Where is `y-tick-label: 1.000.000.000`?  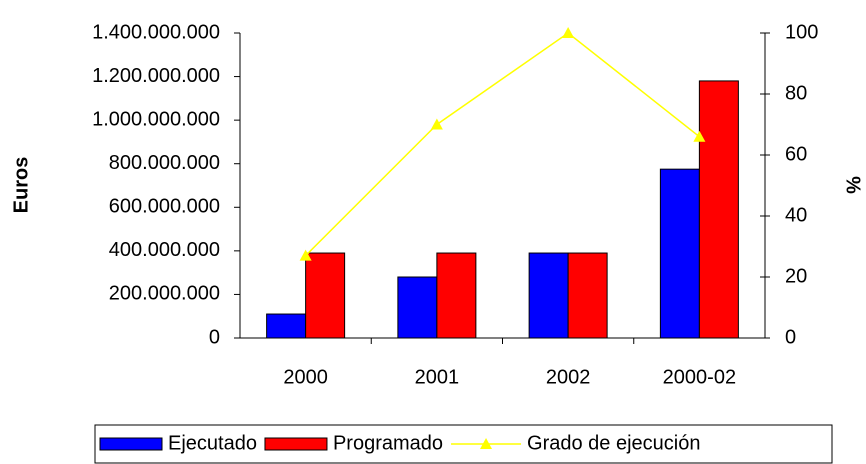
y-tick-label: 1.000.000.000 is located at coordinates (156, 119).